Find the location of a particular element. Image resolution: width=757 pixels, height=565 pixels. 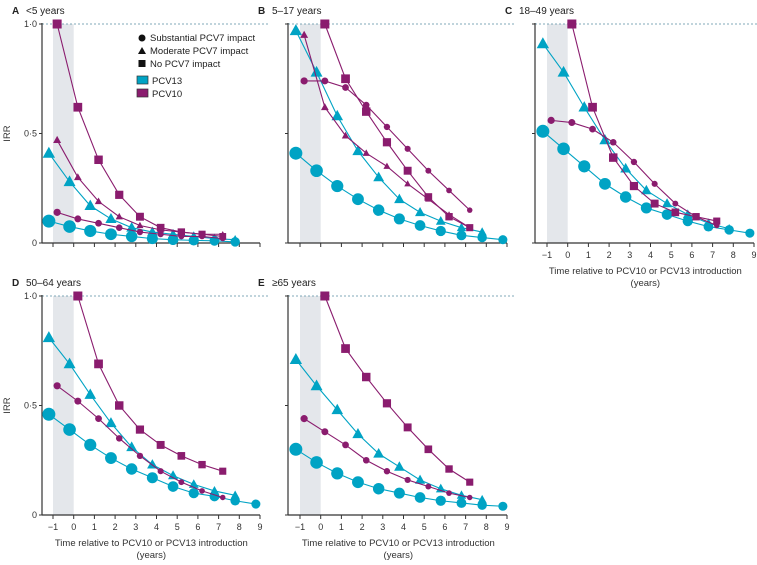

x-tick-label: 6 is located at coordinates (197, 527).